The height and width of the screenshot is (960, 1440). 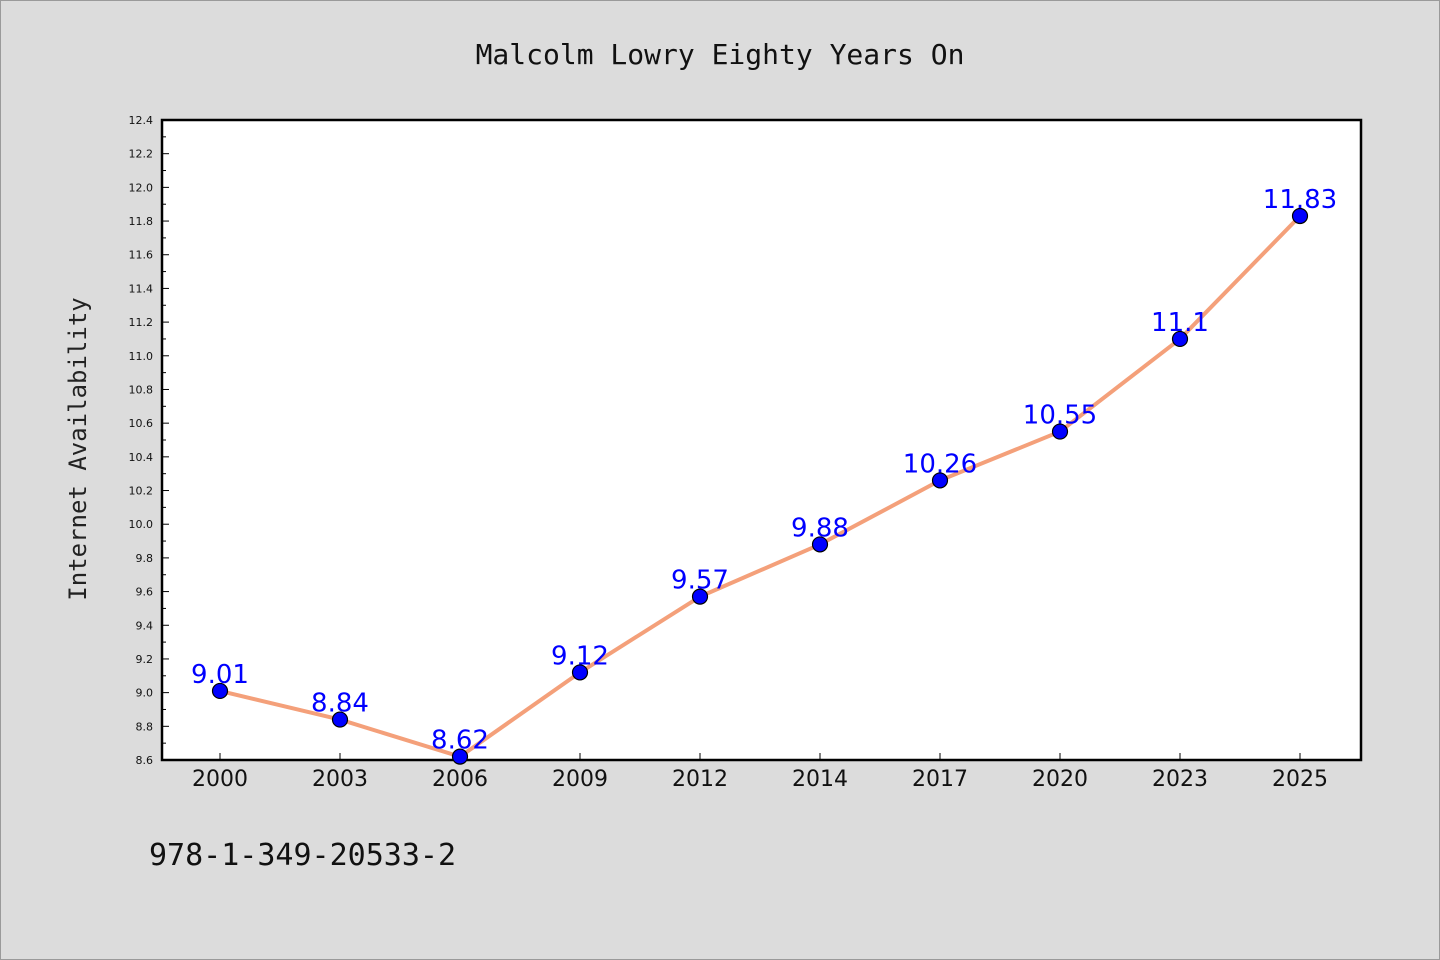 I want to click on x-tick-label: 2014, so click(x=820, y=779).